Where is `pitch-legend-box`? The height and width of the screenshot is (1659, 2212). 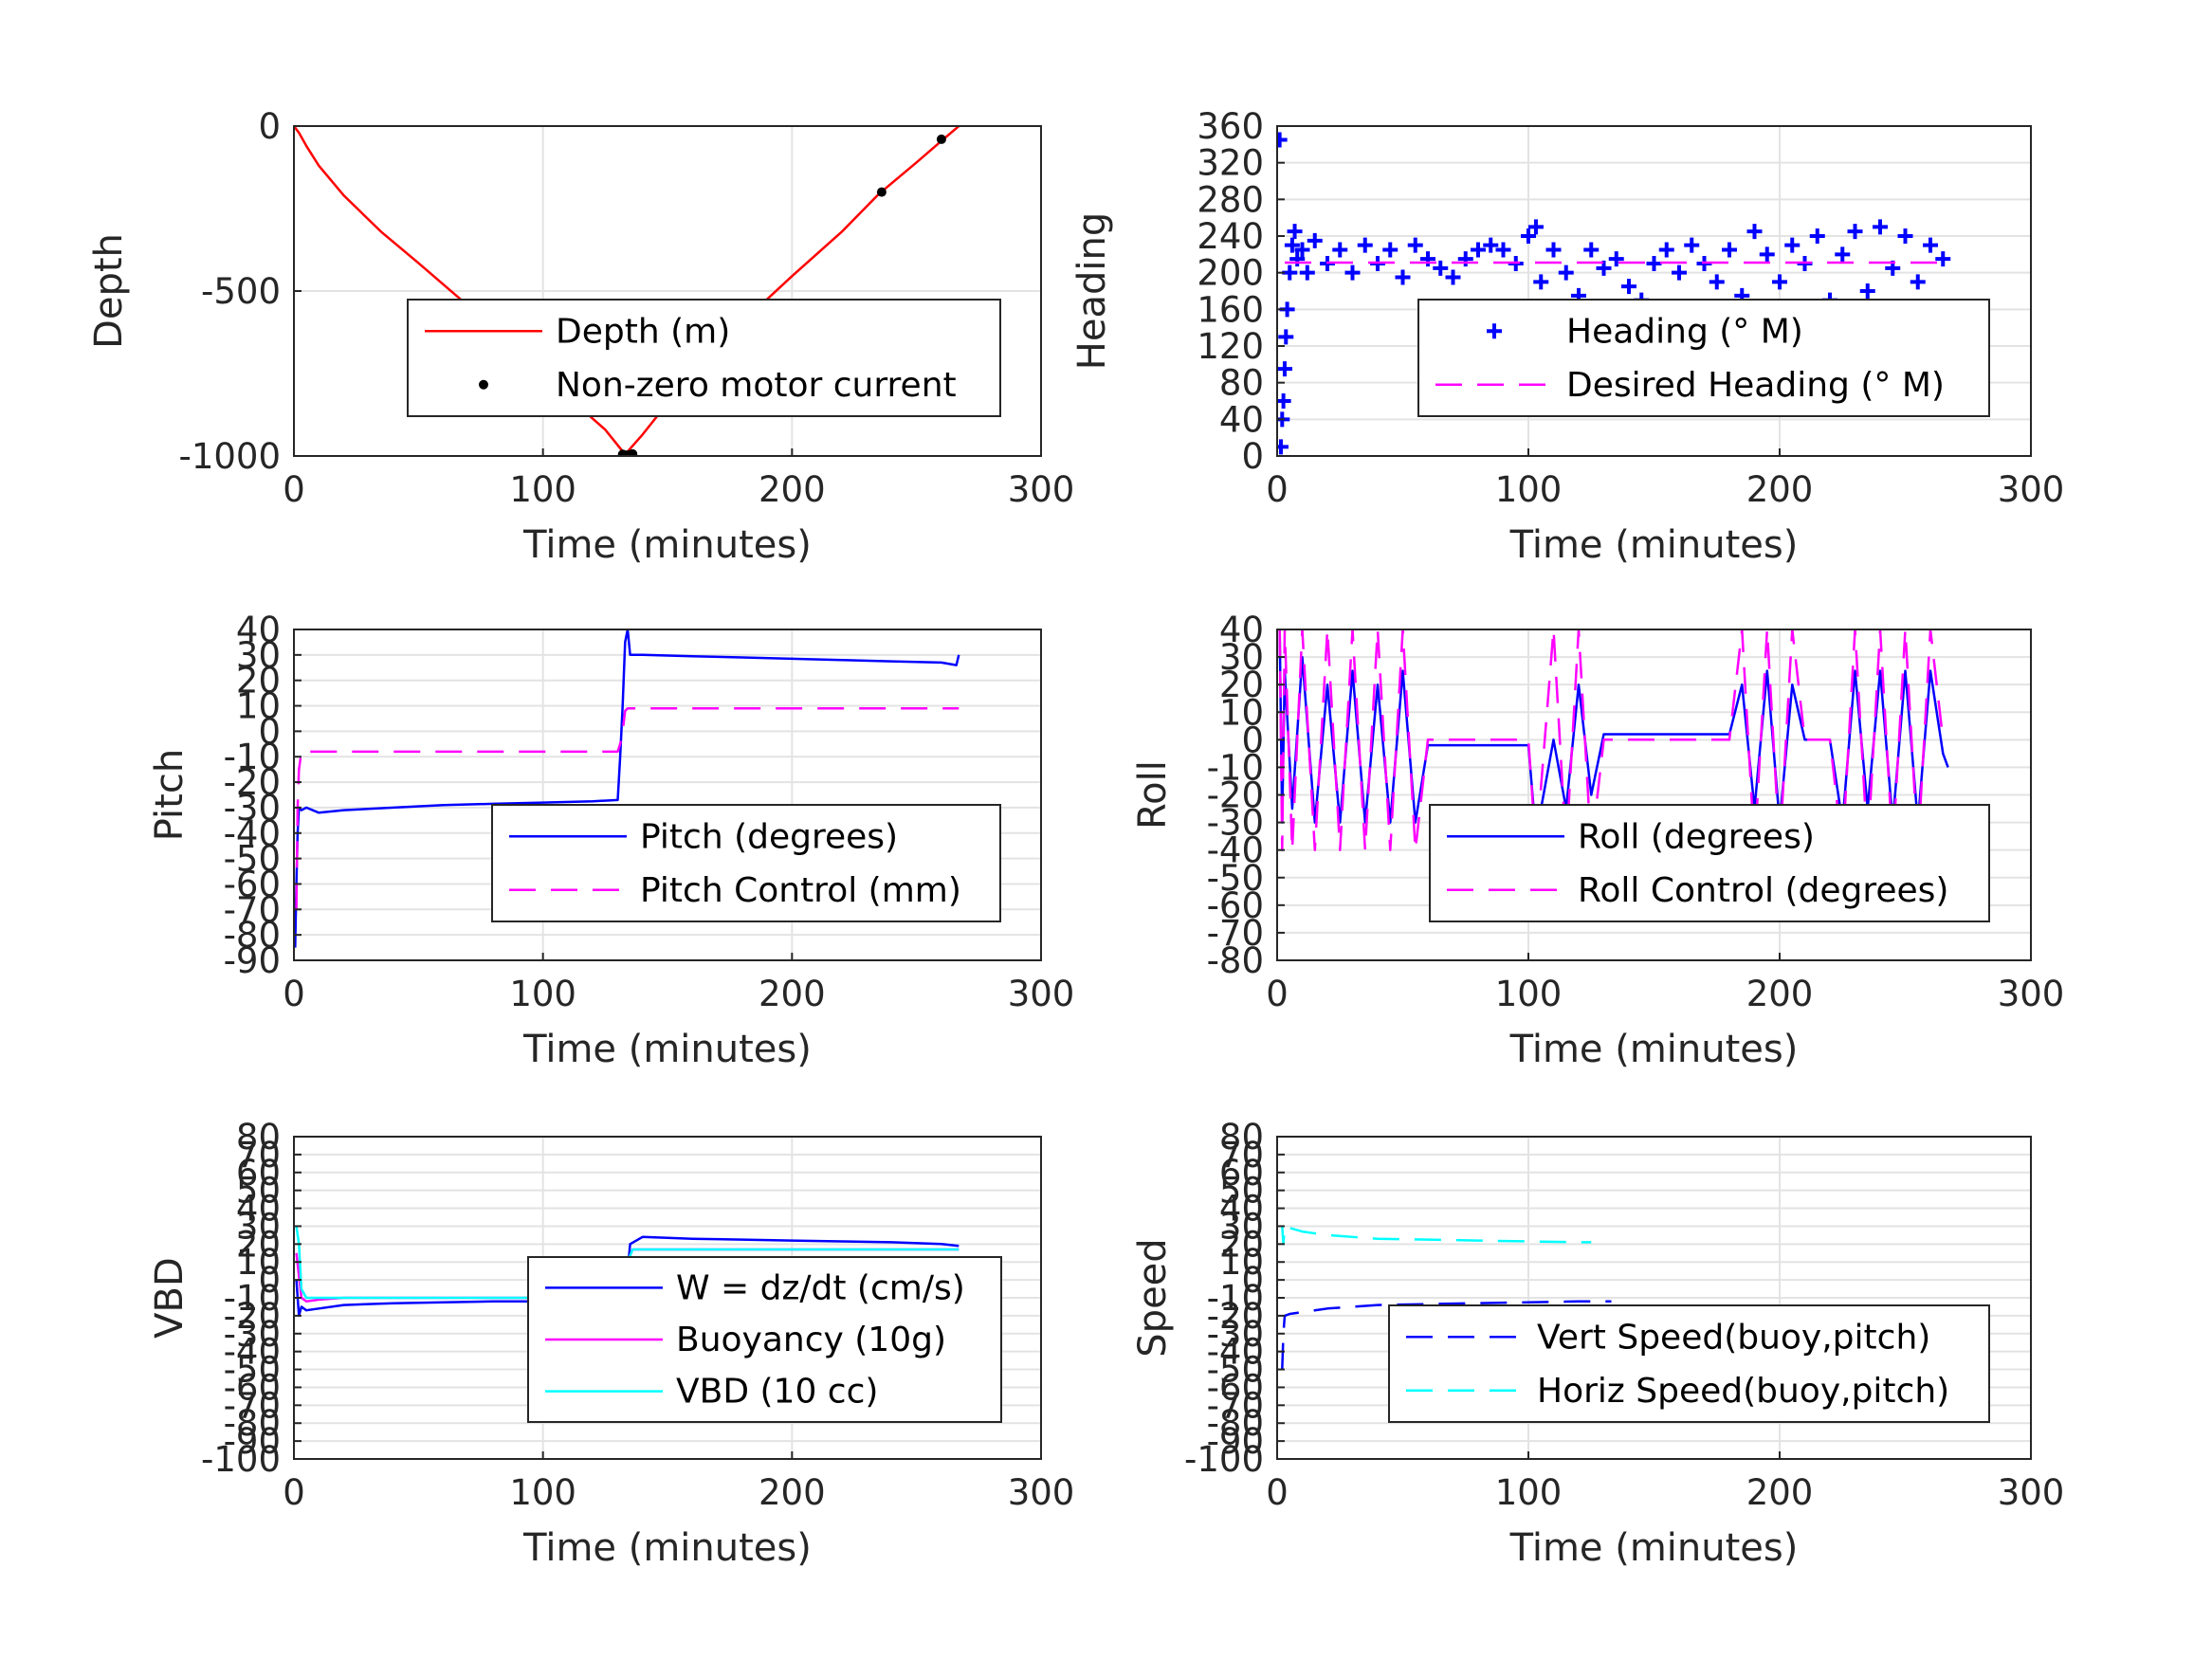
pitch-legend-box is located at coordinates (746, 863).